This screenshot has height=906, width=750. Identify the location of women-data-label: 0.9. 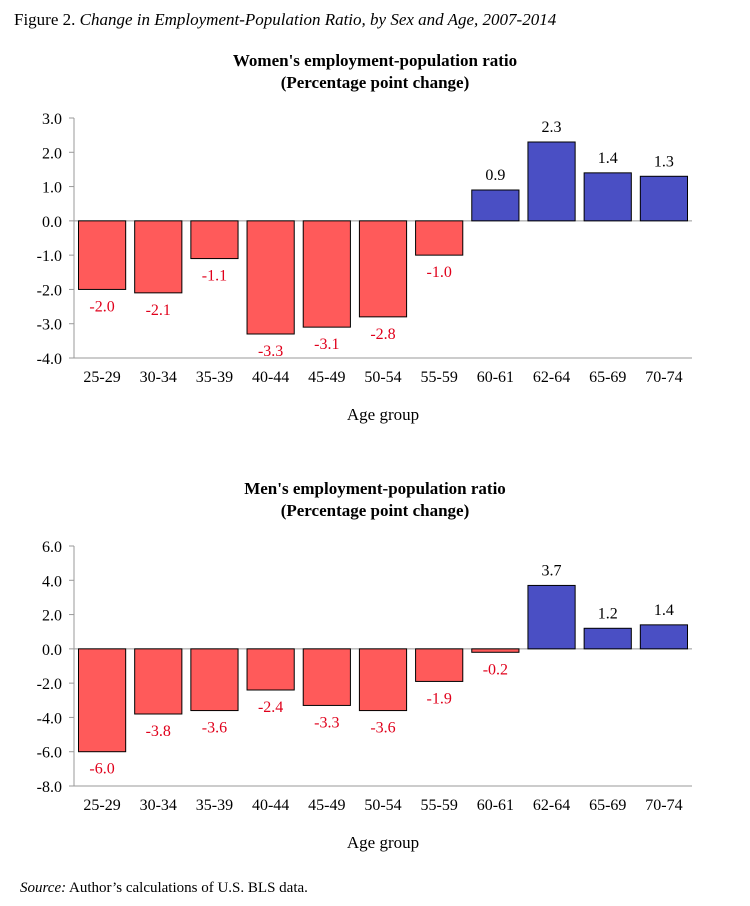
(495, 175).